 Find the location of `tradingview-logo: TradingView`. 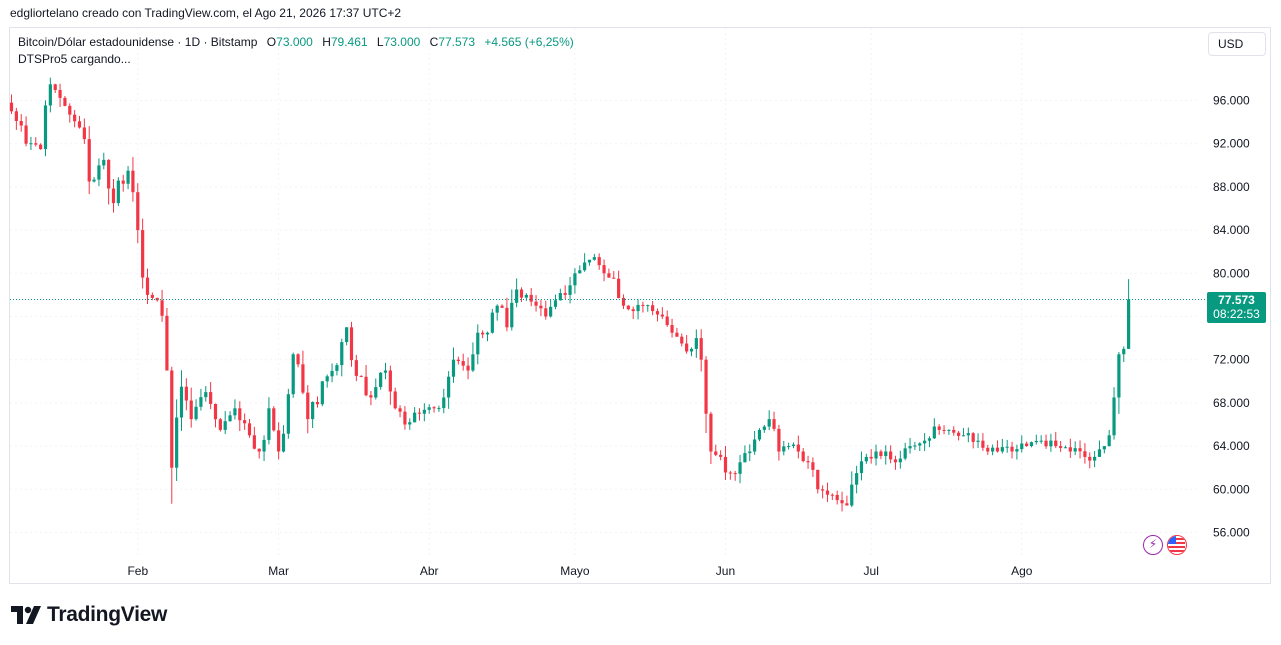

tradingview-logo: TradingView is located at coordinates (89, 615).